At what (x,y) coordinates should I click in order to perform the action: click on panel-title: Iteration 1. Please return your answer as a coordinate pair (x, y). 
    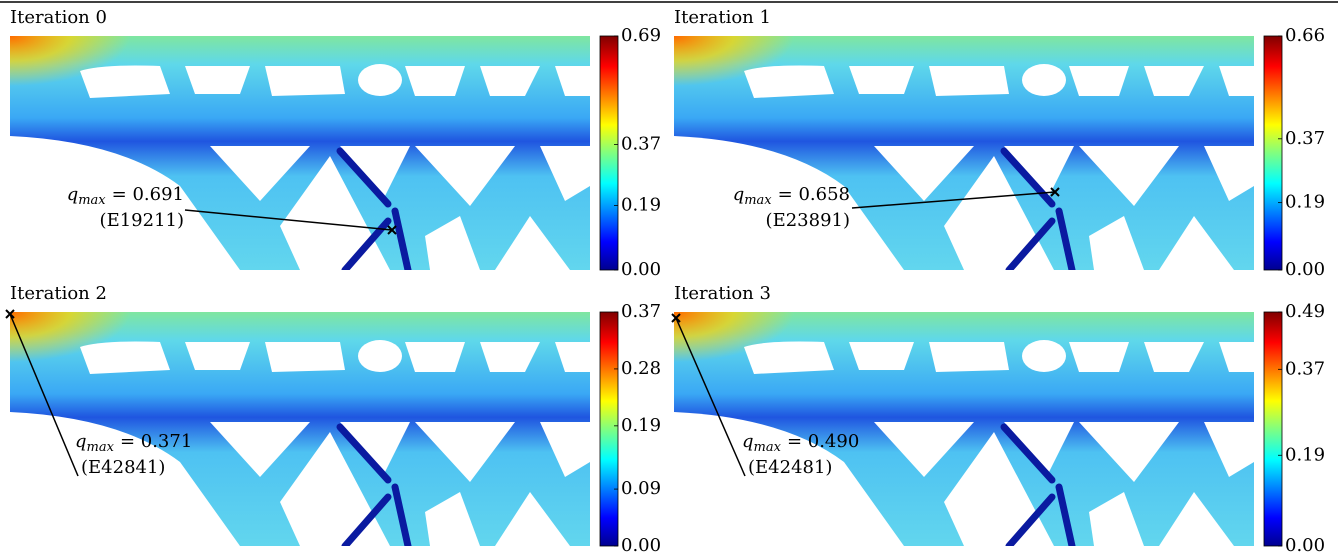
    Looking at the image, I should click on (722, 17).